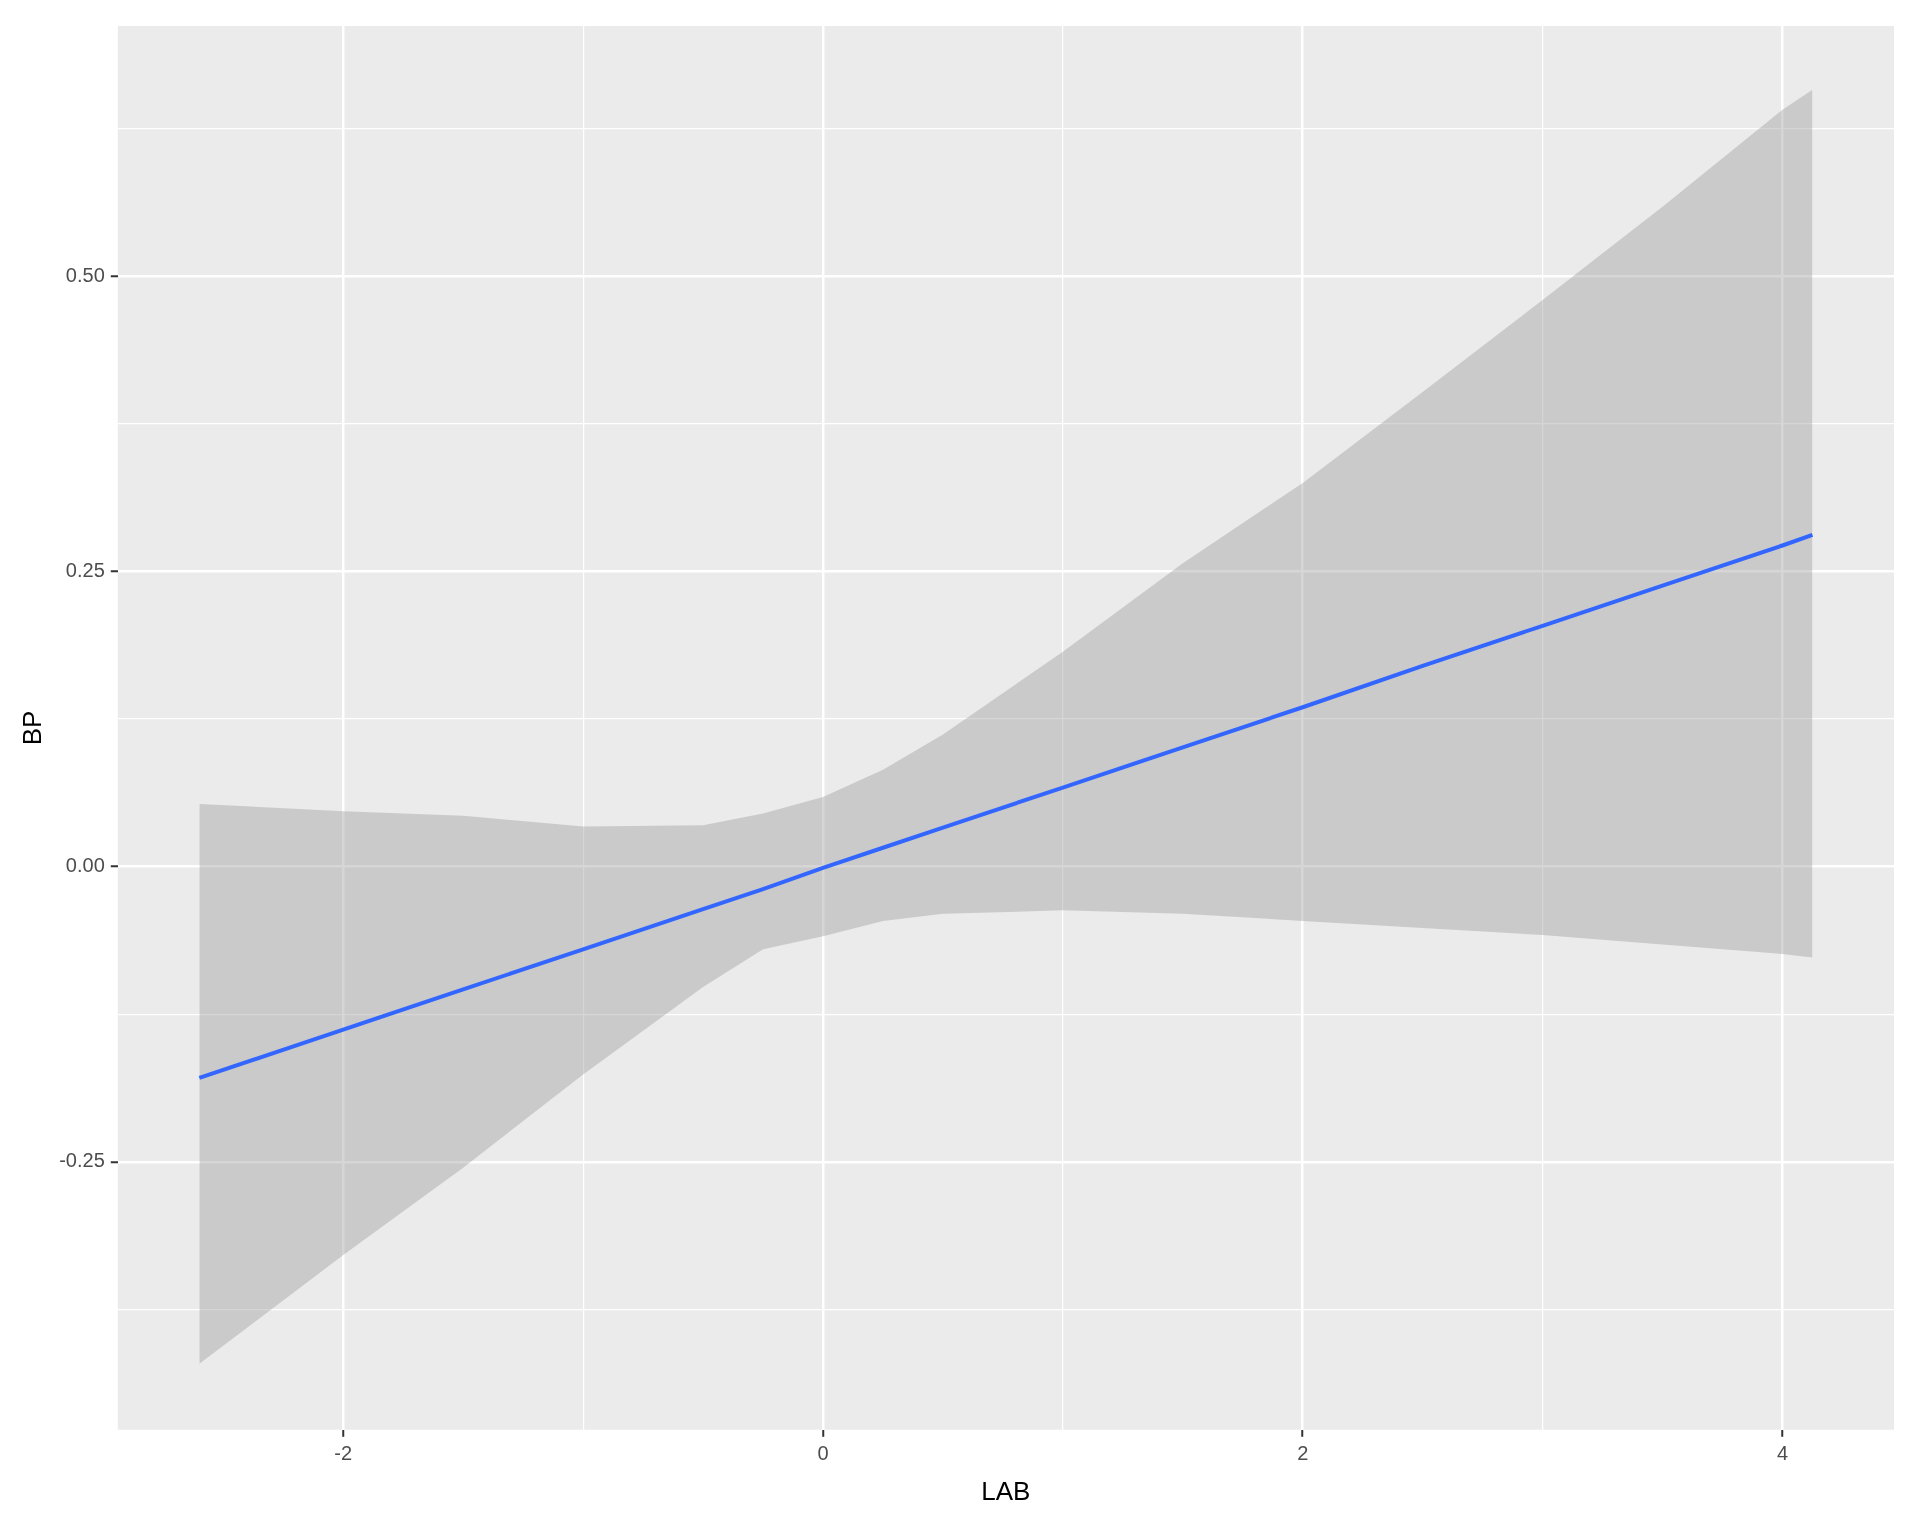 The width and height of the screenshot is (1920, 1536). I want to click on x-tick-label: 0, so click(823, 1453).